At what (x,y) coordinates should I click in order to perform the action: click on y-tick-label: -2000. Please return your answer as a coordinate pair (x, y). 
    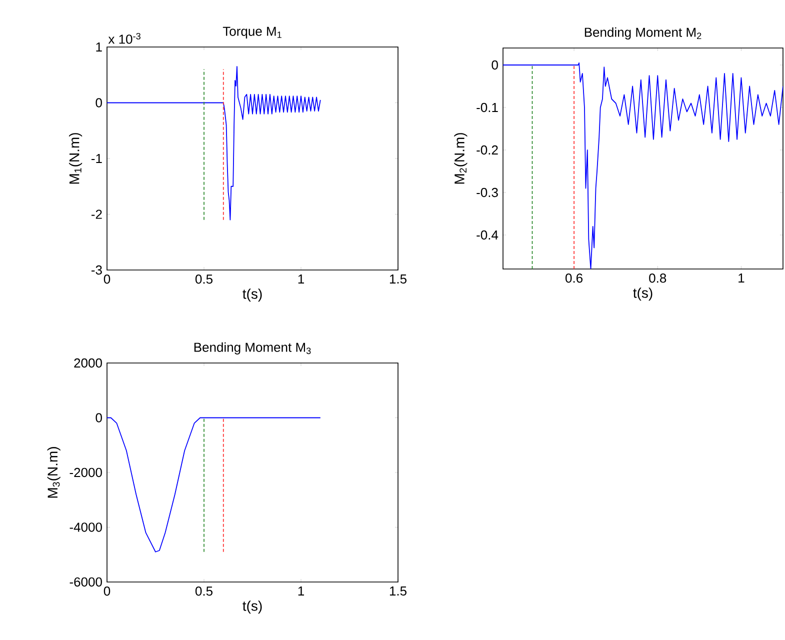
    Looking at the image, I should click on (86, 473).